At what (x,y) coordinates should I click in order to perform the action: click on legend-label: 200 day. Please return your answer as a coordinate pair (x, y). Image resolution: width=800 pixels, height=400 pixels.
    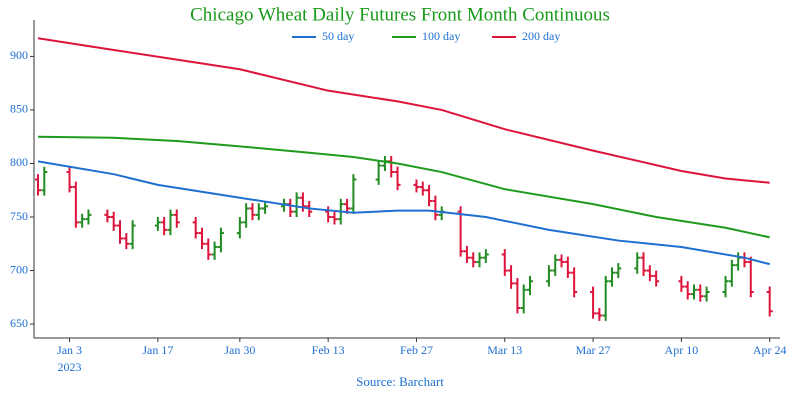
    Looking at the image, I should click on (541, 36).